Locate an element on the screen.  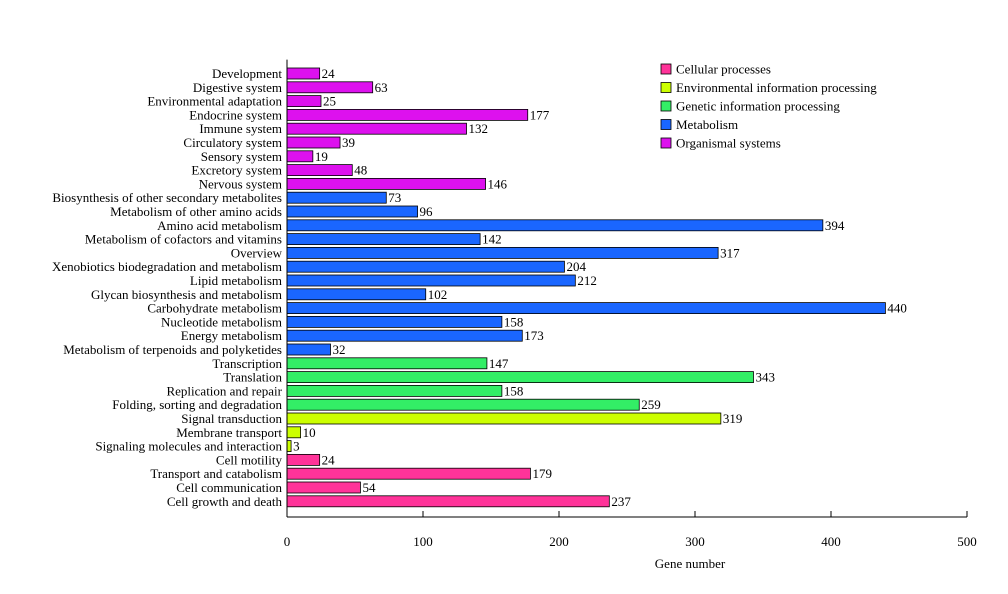
bar-energy-metabolism is located at coordinates (404, 335).